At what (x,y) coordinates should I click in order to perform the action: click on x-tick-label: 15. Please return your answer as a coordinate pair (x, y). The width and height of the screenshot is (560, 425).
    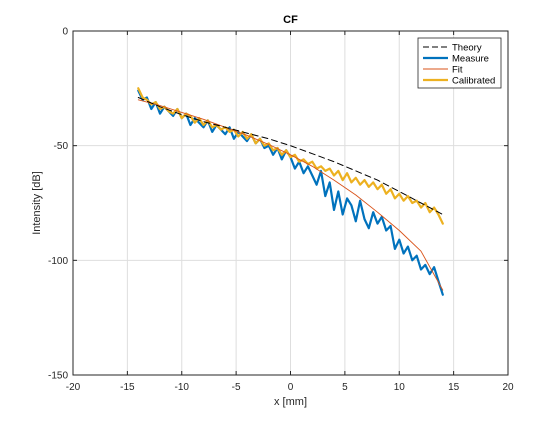
    Looking at the image, I should click on (454, 387).